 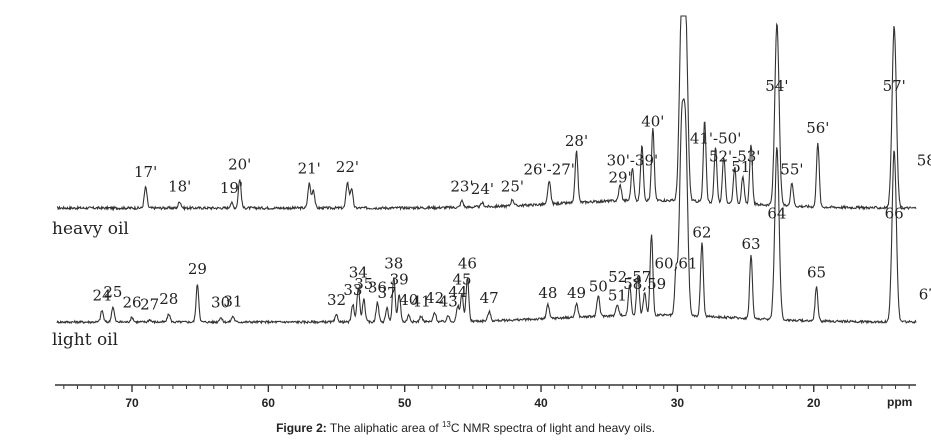 I want to click on heavy-peak-label: 58', so click(x=924, y=161).